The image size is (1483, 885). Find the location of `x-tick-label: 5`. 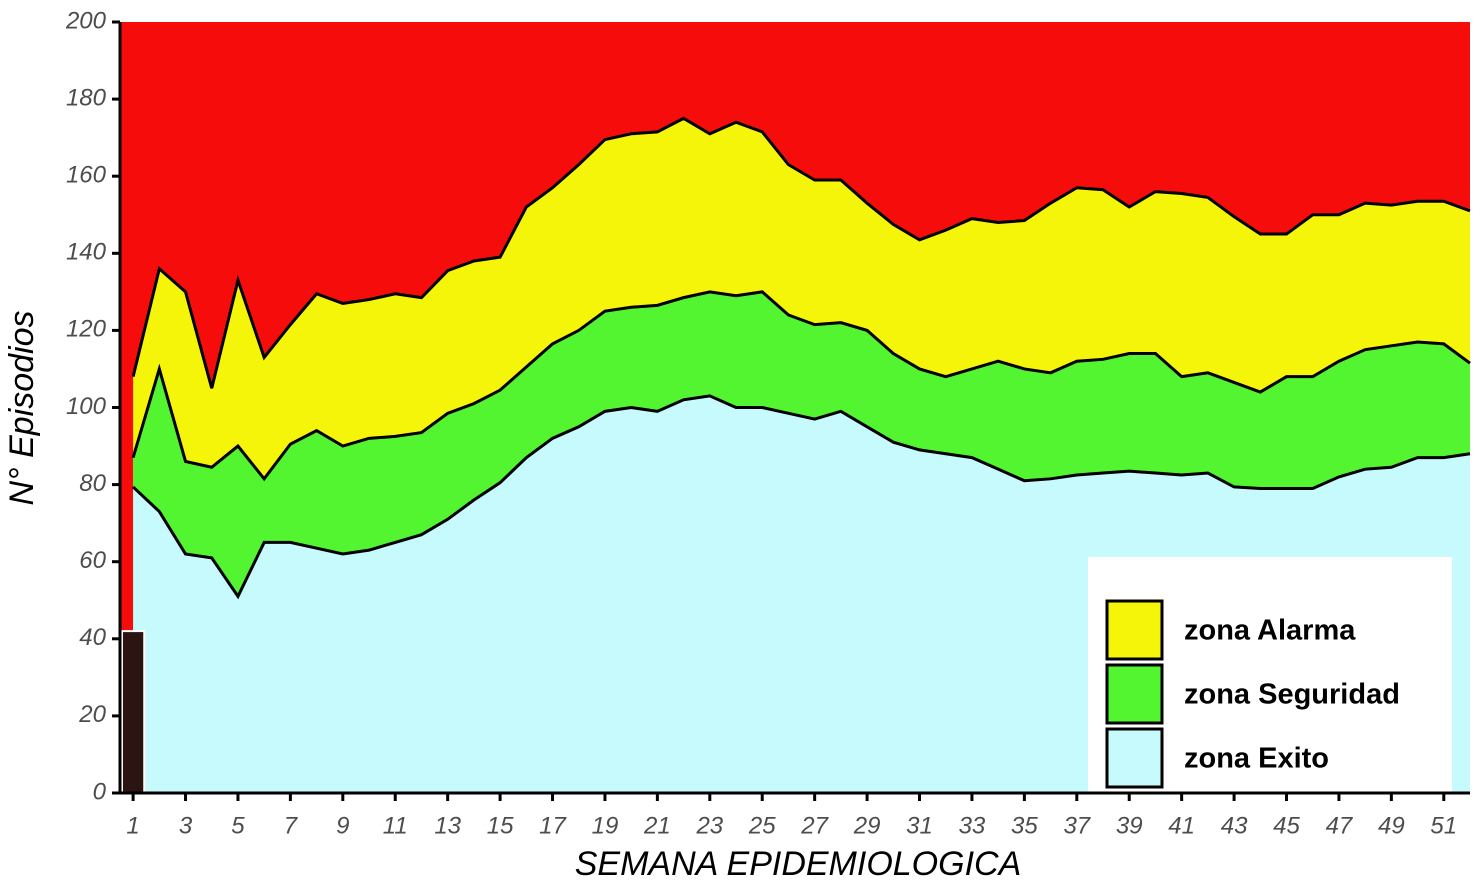

x-tick-label: 5 is located at coordinates (238, 825).